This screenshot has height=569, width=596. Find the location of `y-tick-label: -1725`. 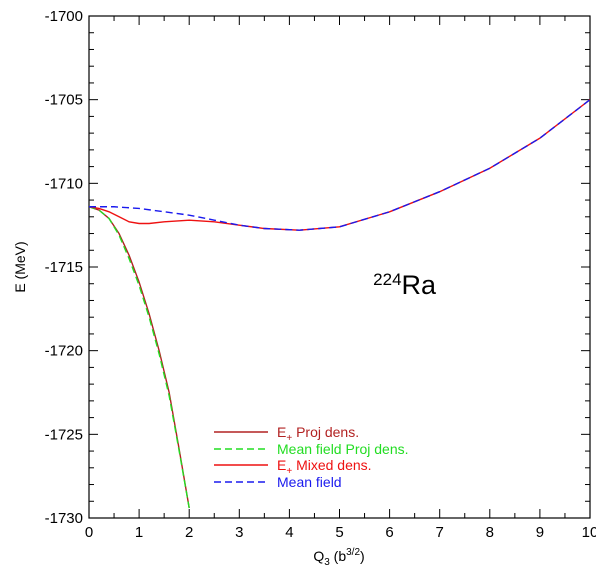

y-tick-label: -1725 is located at coordinates (64, 434).